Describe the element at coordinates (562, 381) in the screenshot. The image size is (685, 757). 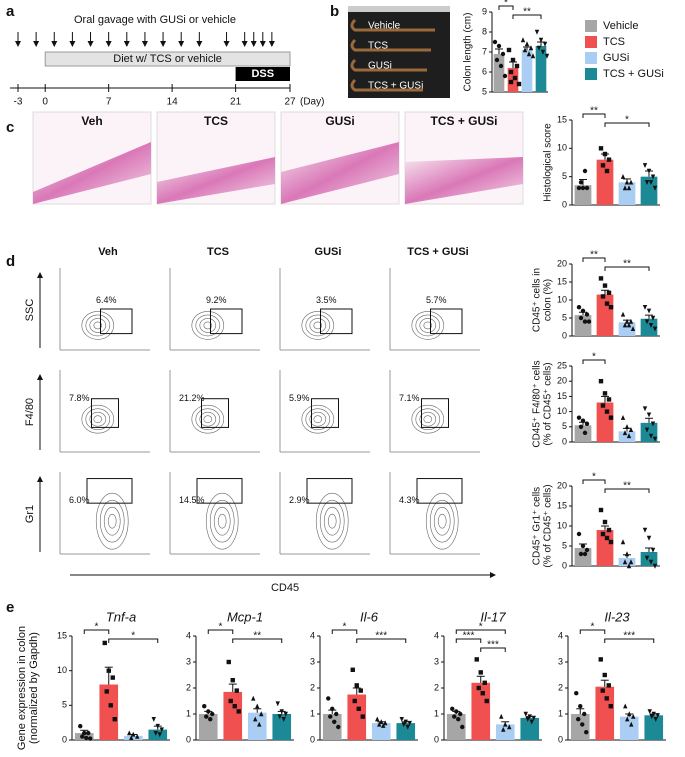
I see `y-tick-label: 20` at that location.